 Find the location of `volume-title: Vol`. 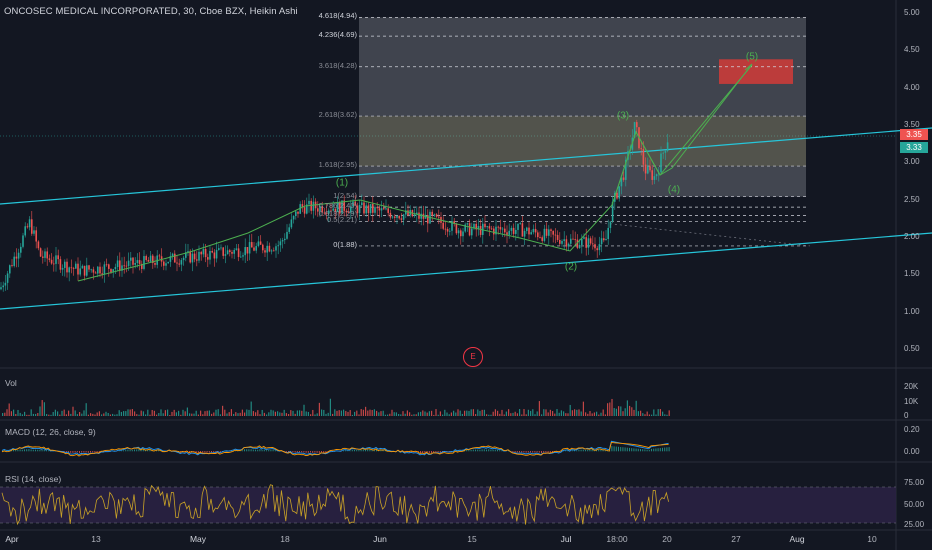

volume-title: Vol is located at coordinates (11, 383).